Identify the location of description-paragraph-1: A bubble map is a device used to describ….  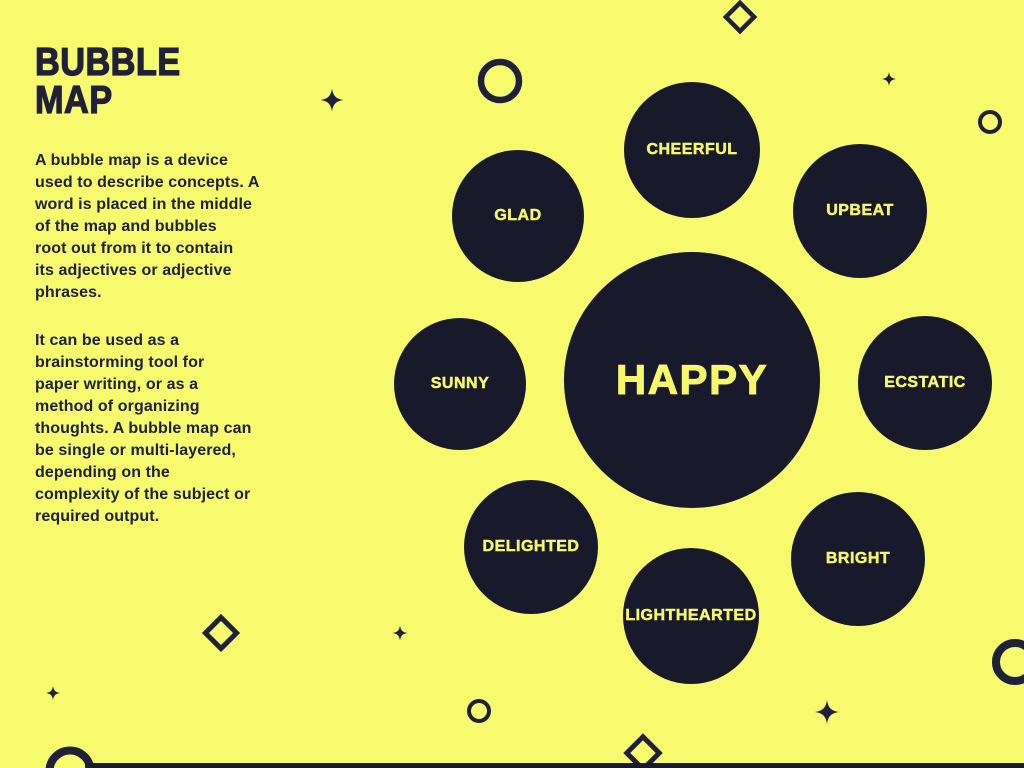
(147, 226).